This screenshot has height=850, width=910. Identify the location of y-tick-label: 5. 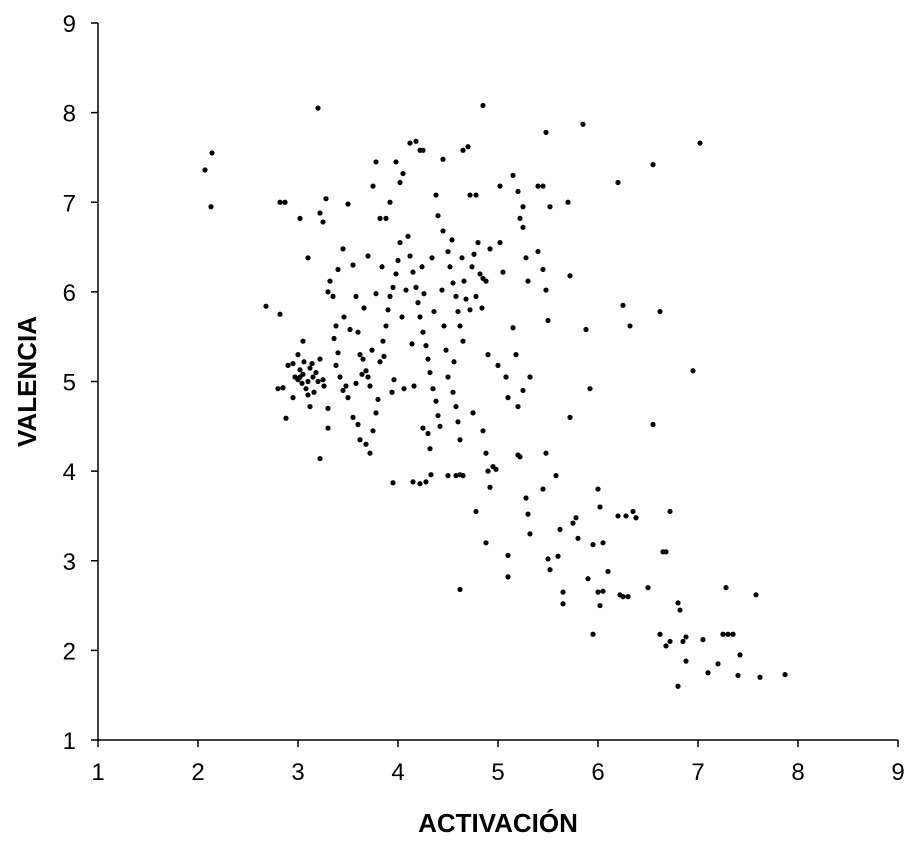
(69, 383).